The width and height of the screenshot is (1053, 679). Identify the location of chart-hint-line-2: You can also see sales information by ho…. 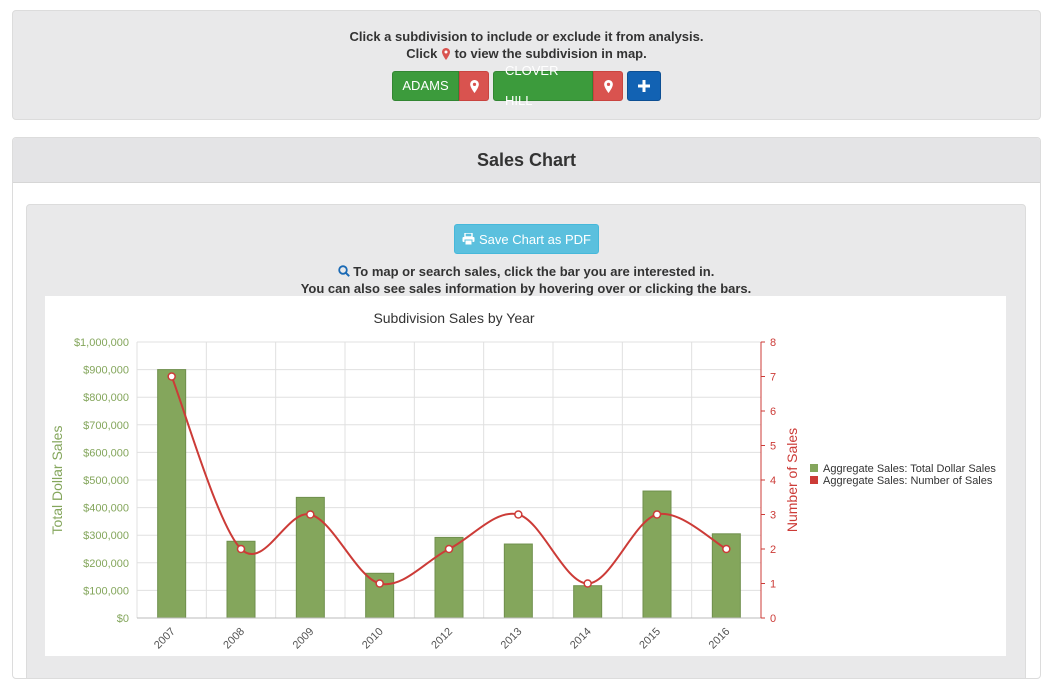
(526, 288).